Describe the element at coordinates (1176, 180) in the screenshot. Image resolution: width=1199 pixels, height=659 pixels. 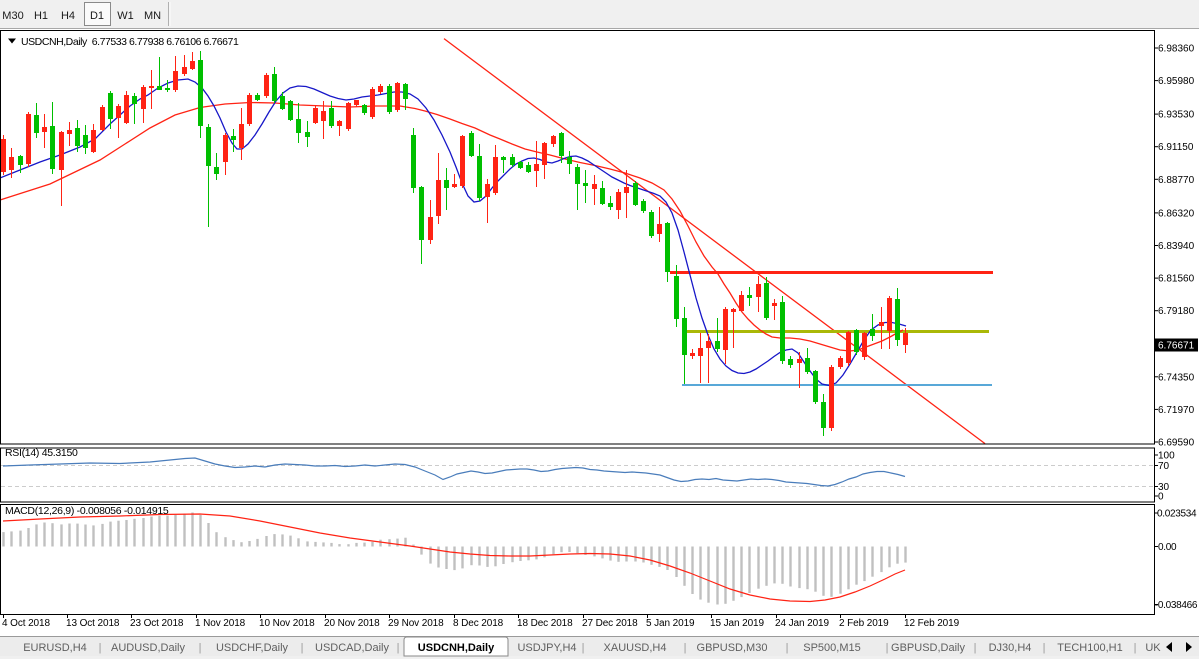
I see `svg-text: 6.88770` at that location.